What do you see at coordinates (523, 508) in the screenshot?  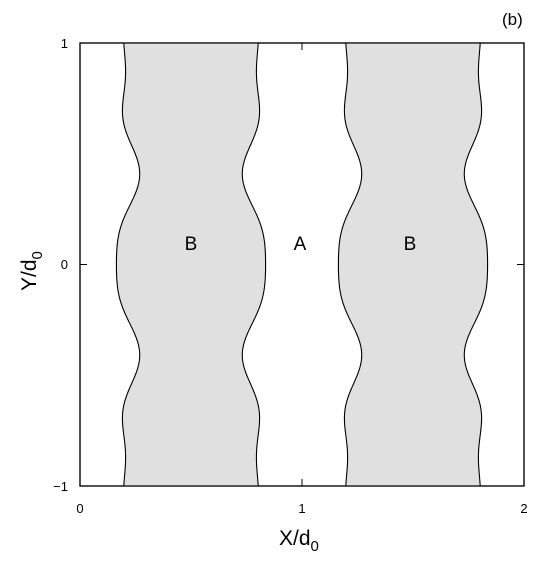 I see `x-tick-label-2: 2` at bounding box center [523, 508].